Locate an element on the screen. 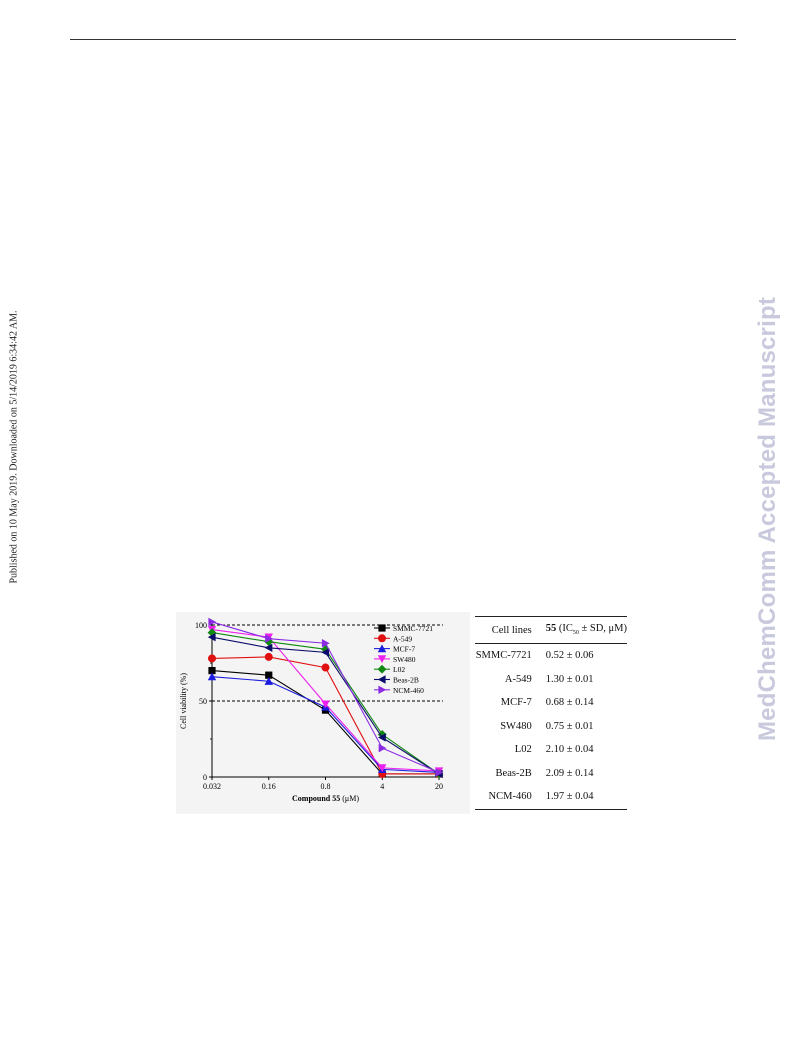  header-compound: 55 is located at coordinates (551, 629).